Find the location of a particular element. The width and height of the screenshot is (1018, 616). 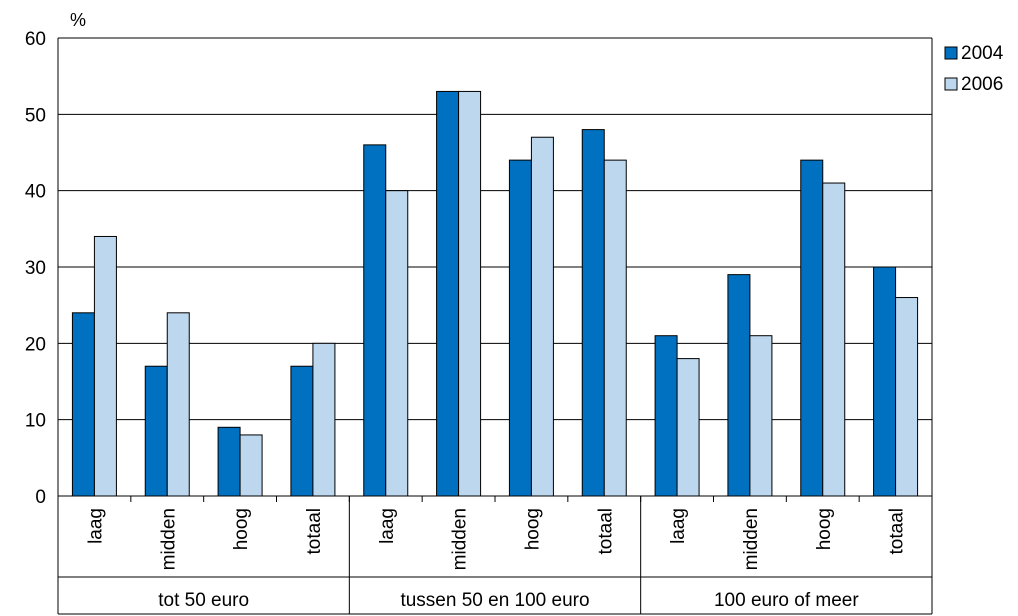

group-label: tussen 50 en 100 euro is located at coordinates (494, 600).